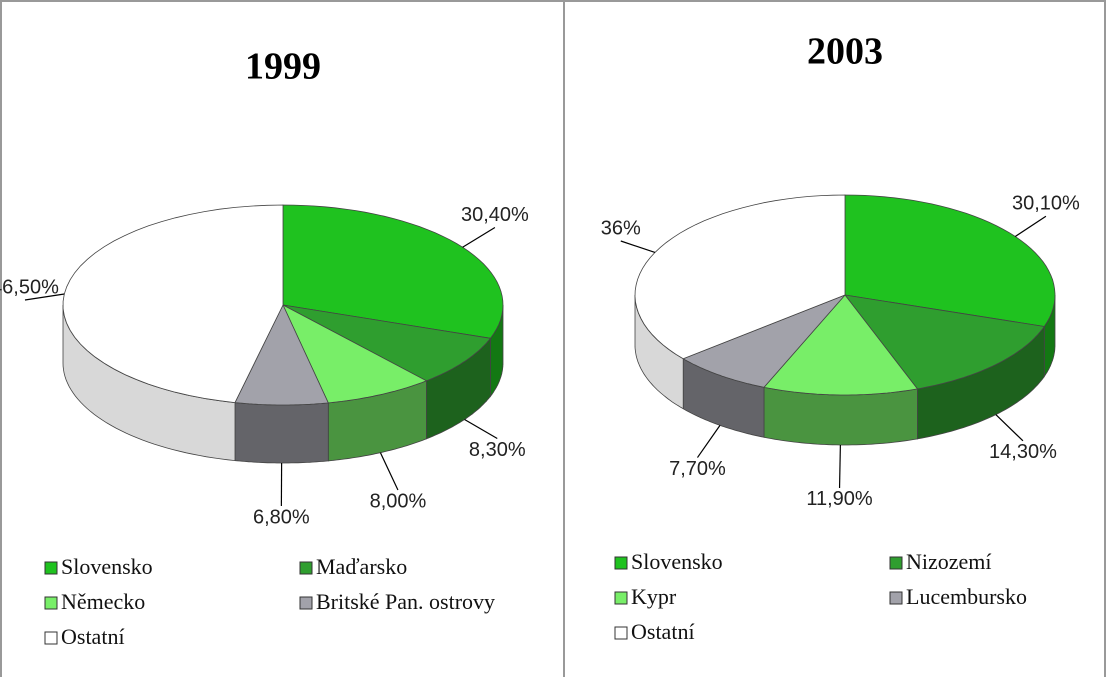 Image resolution: width=1107 pixels, height=677 pixels. I want to click on data-label: 30,10%, so click(1046, 204).